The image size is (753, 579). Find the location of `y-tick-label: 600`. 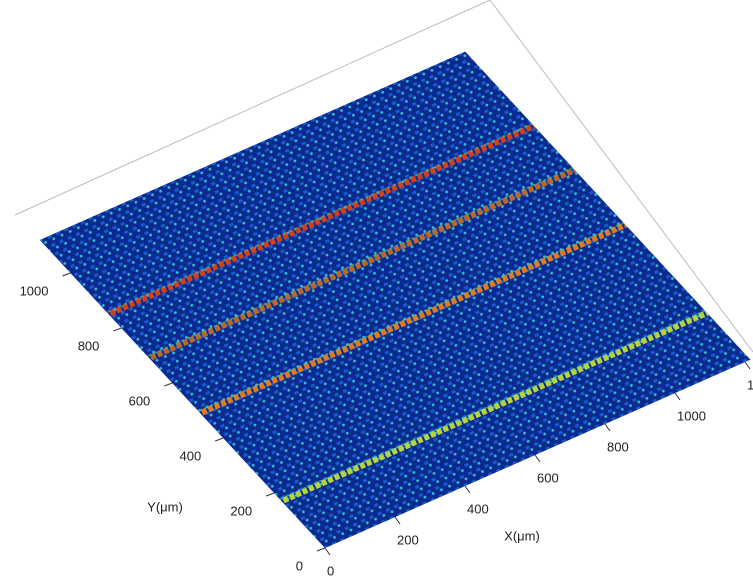

y-tick-label: 600 is located at coordinates (140, 400).